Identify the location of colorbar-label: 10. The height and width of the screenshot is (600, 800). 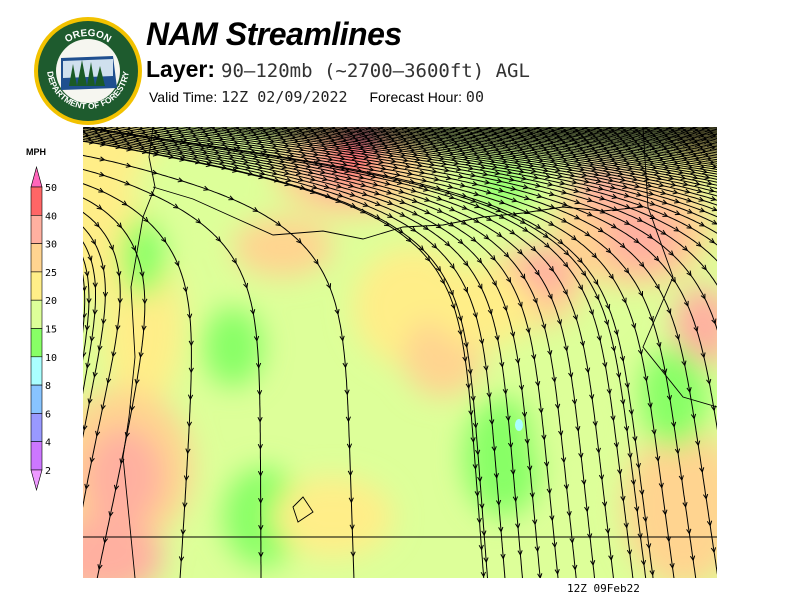
(51, 358).